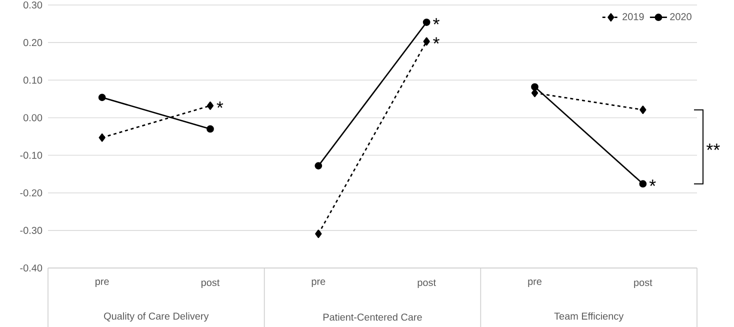 The height and width of the screenshot is (327, 734). Describe the element at coordinates (31, 192) in the screenshot. I see `y-tick-label: -0.20` at that location.